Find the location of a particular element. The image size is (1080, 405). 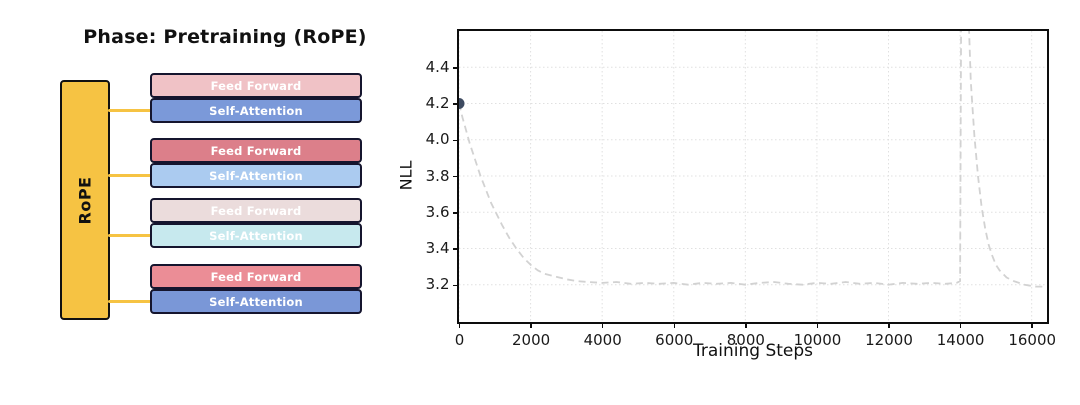

y-tick-label: 3.2 is located at coordinates (437, 284).